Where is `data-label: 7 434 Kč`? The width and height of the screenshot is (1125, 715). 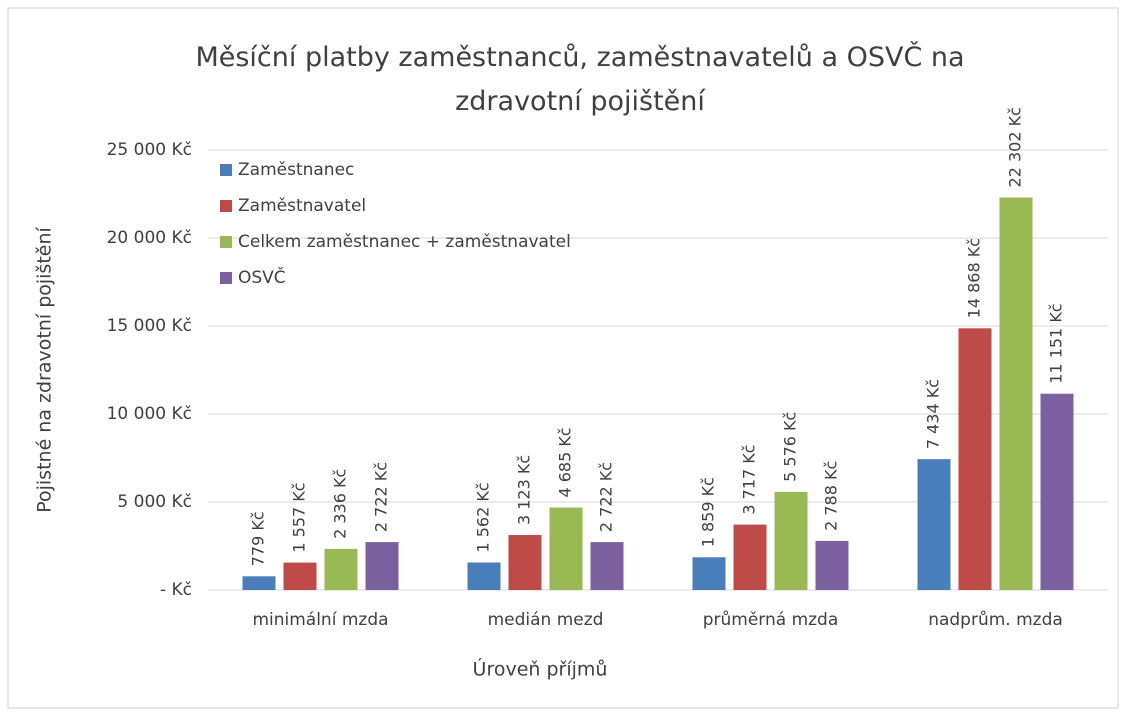
data-label: 7 434 Kč is located at coordinates (933, 414).